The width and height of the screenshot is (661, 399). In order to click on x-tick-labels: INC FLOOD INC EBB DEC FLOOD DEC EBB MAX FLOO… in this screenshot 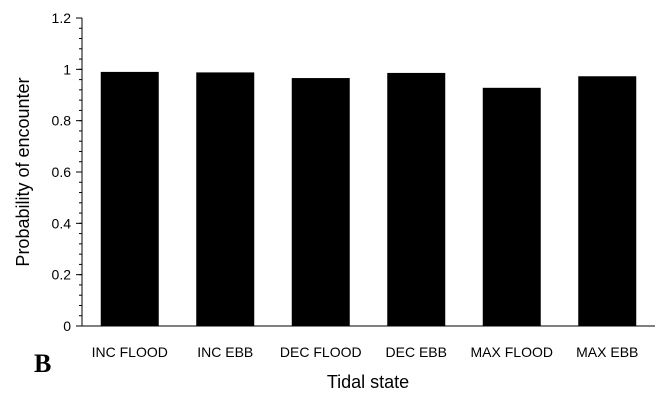, I will do `click(365, 352)`.